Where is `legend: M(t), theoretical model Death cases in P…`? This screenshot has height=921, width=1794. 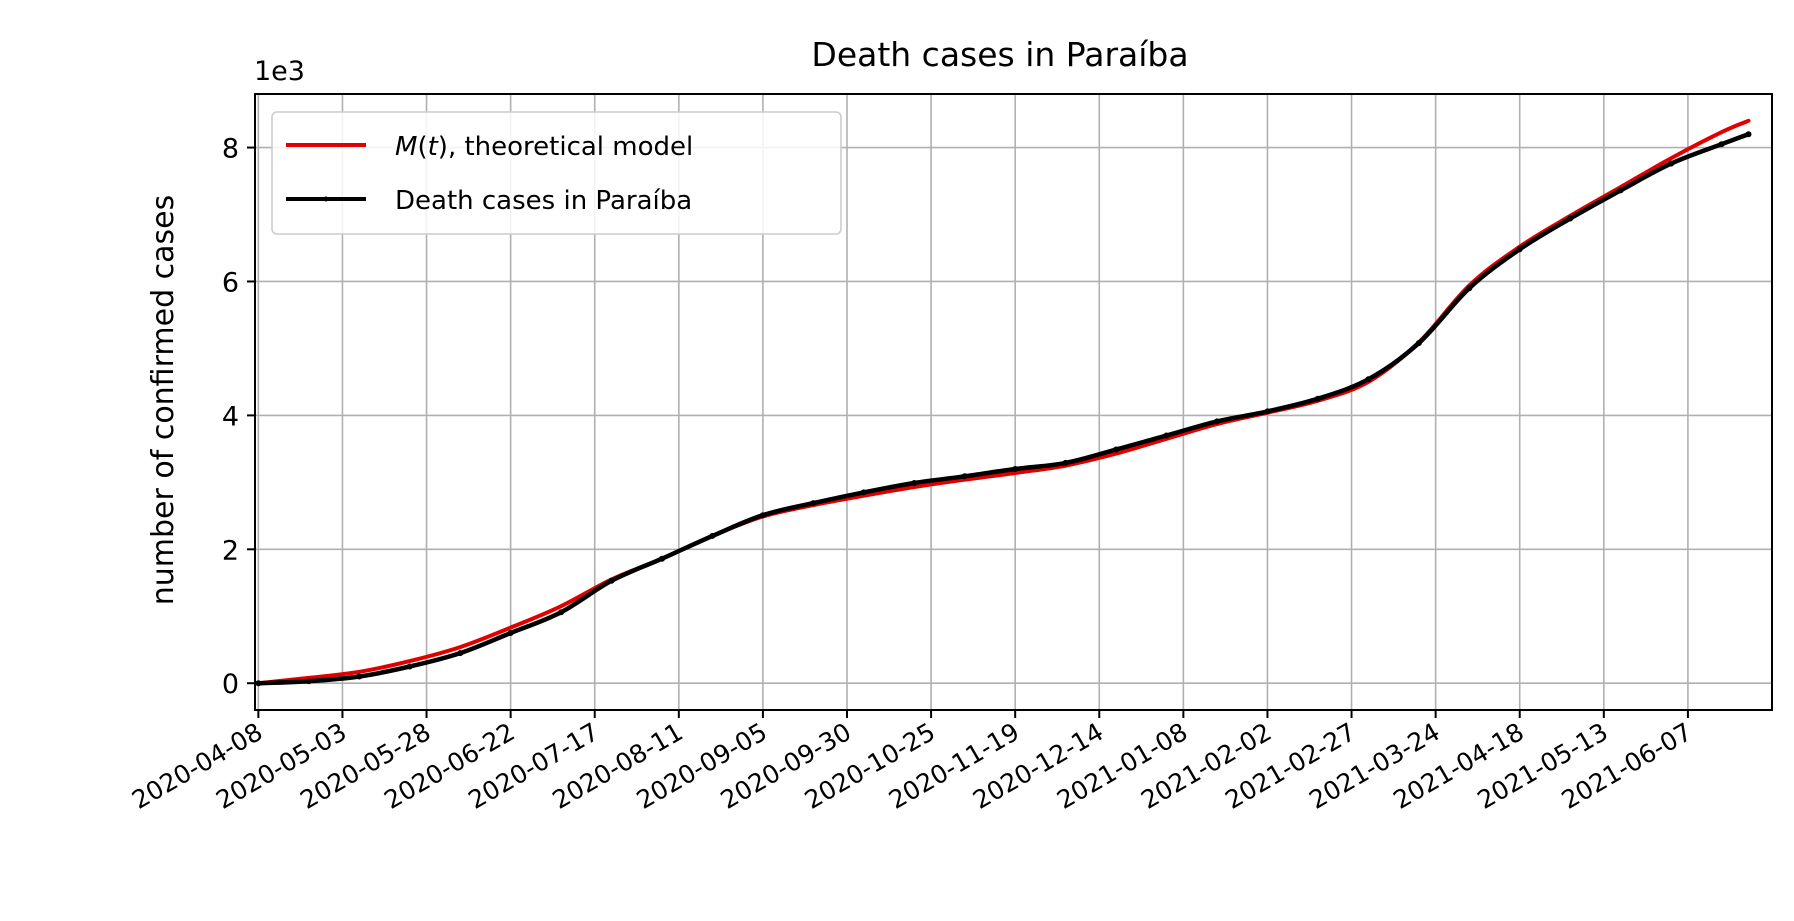 legend: M(t), theoretical model Death cases in P… is located at coordinates (556, 173).